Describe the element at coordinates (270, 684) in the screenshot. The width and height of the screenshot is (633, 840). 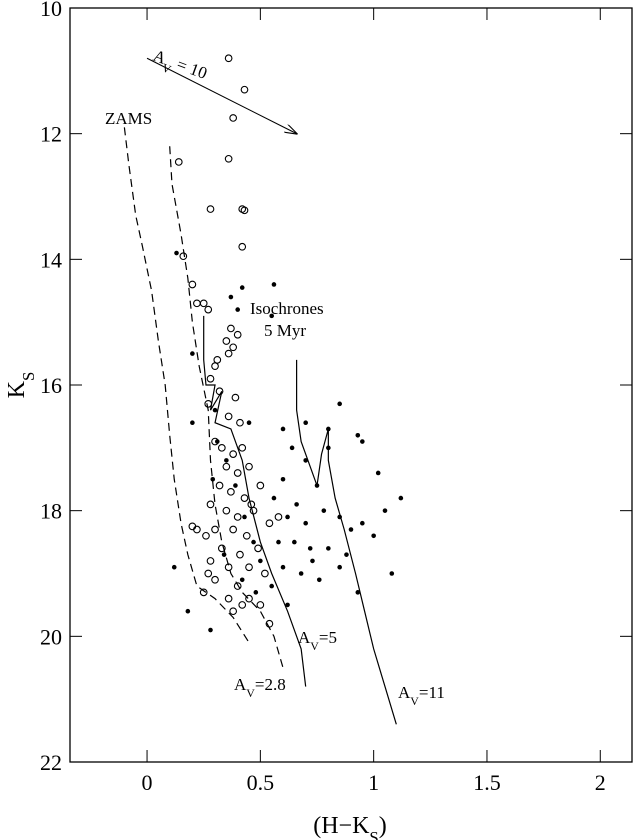
I see `annotation-tail: =2.8` at that location.